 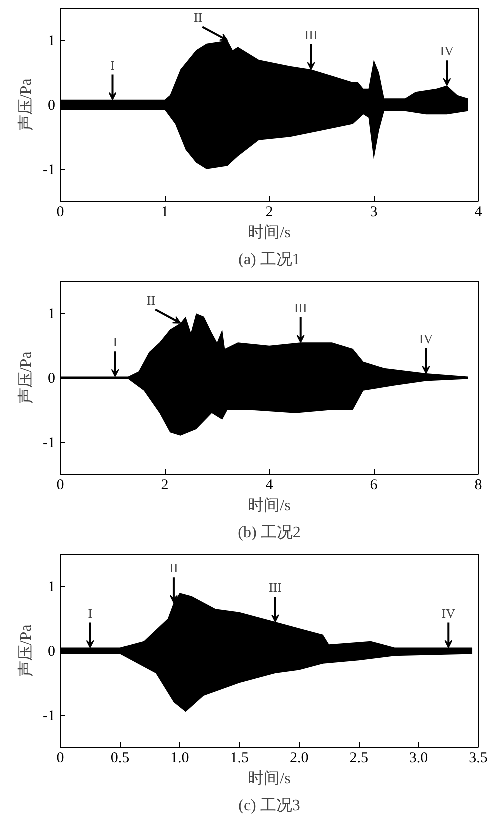 What do you see at coordinates (478, 486) in the screenshot?
I see `x-tick-label: 8` at bounding box center [478, 486].